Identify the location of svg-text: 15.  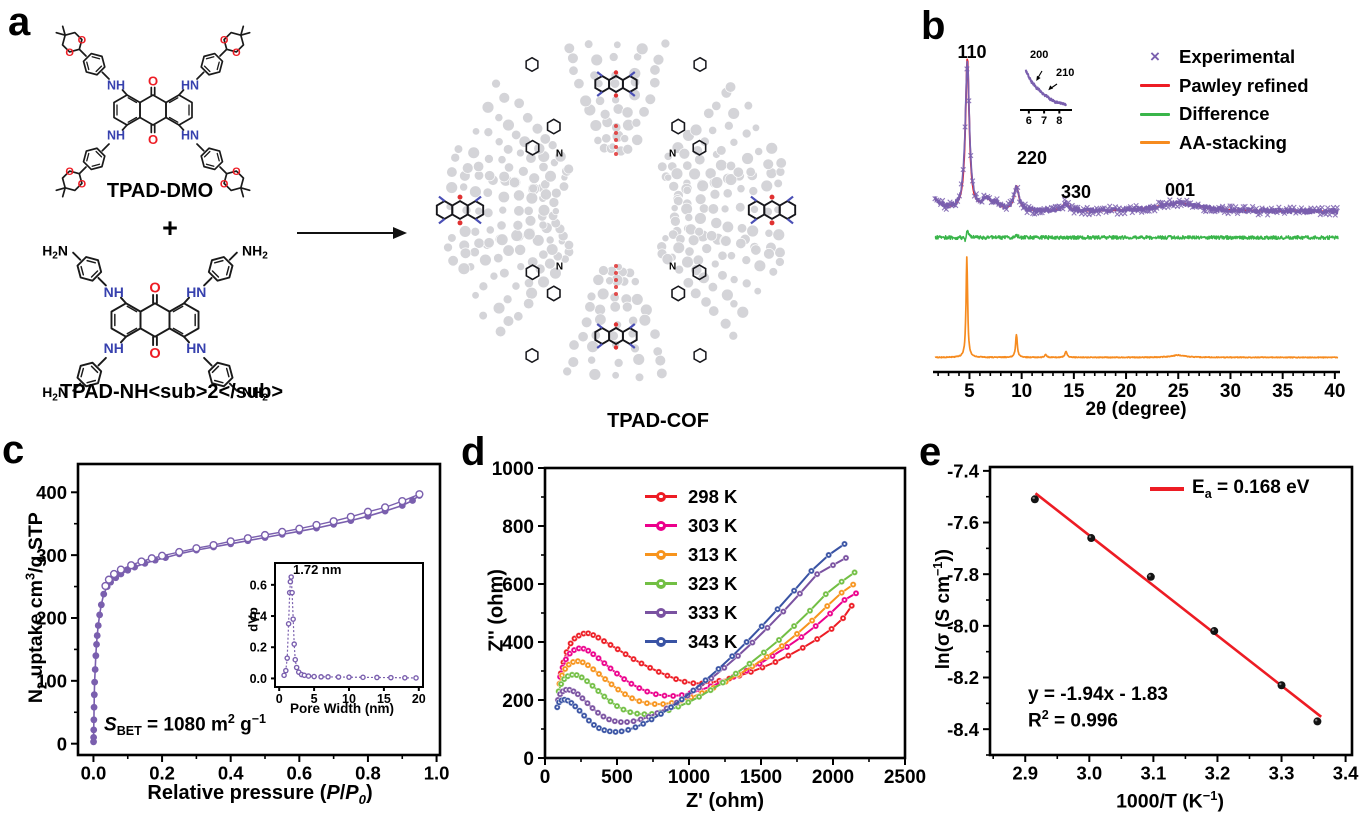
(1074, 391).